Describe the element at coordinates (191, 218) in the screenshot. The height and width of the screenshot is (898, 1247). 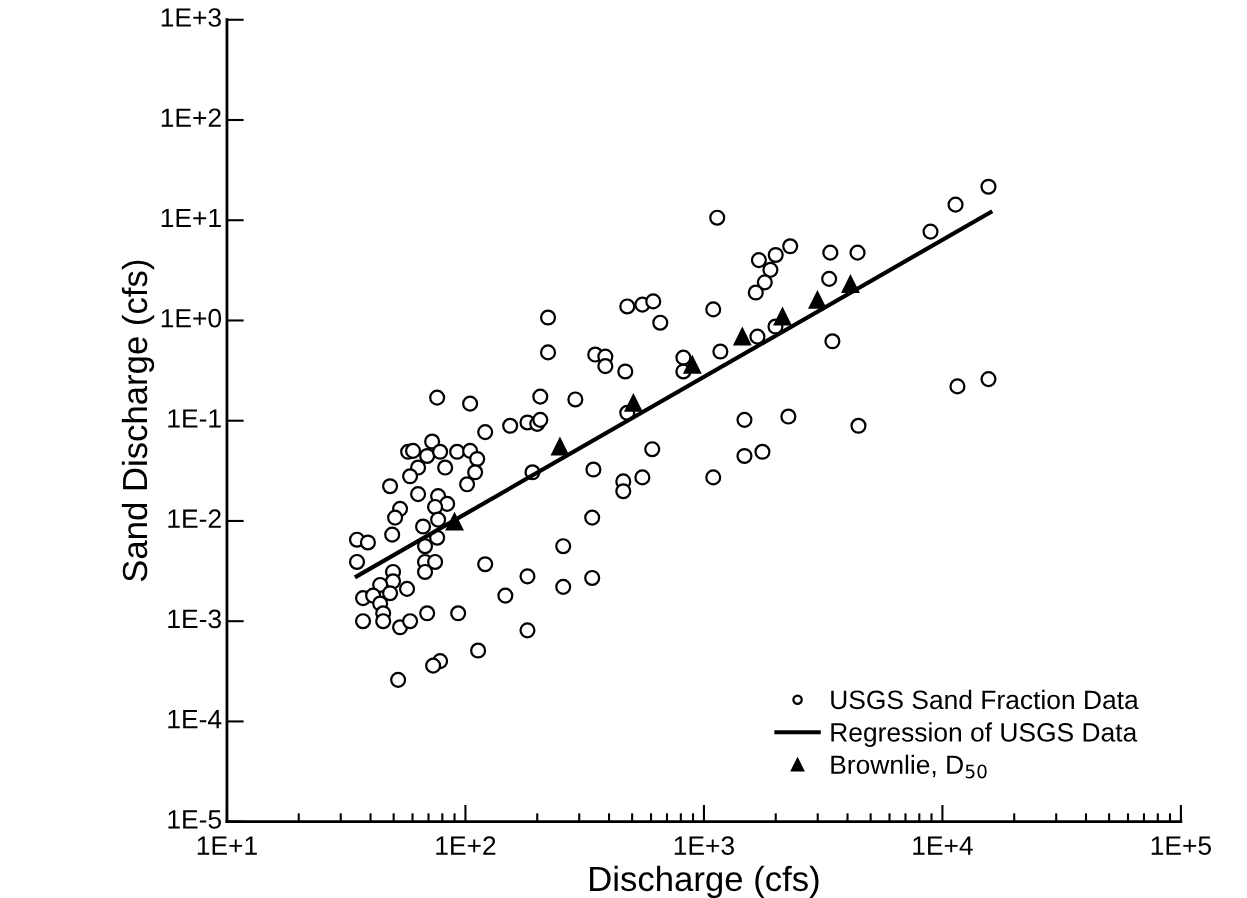
I see `y-tick-label: 1E+1` at that location.